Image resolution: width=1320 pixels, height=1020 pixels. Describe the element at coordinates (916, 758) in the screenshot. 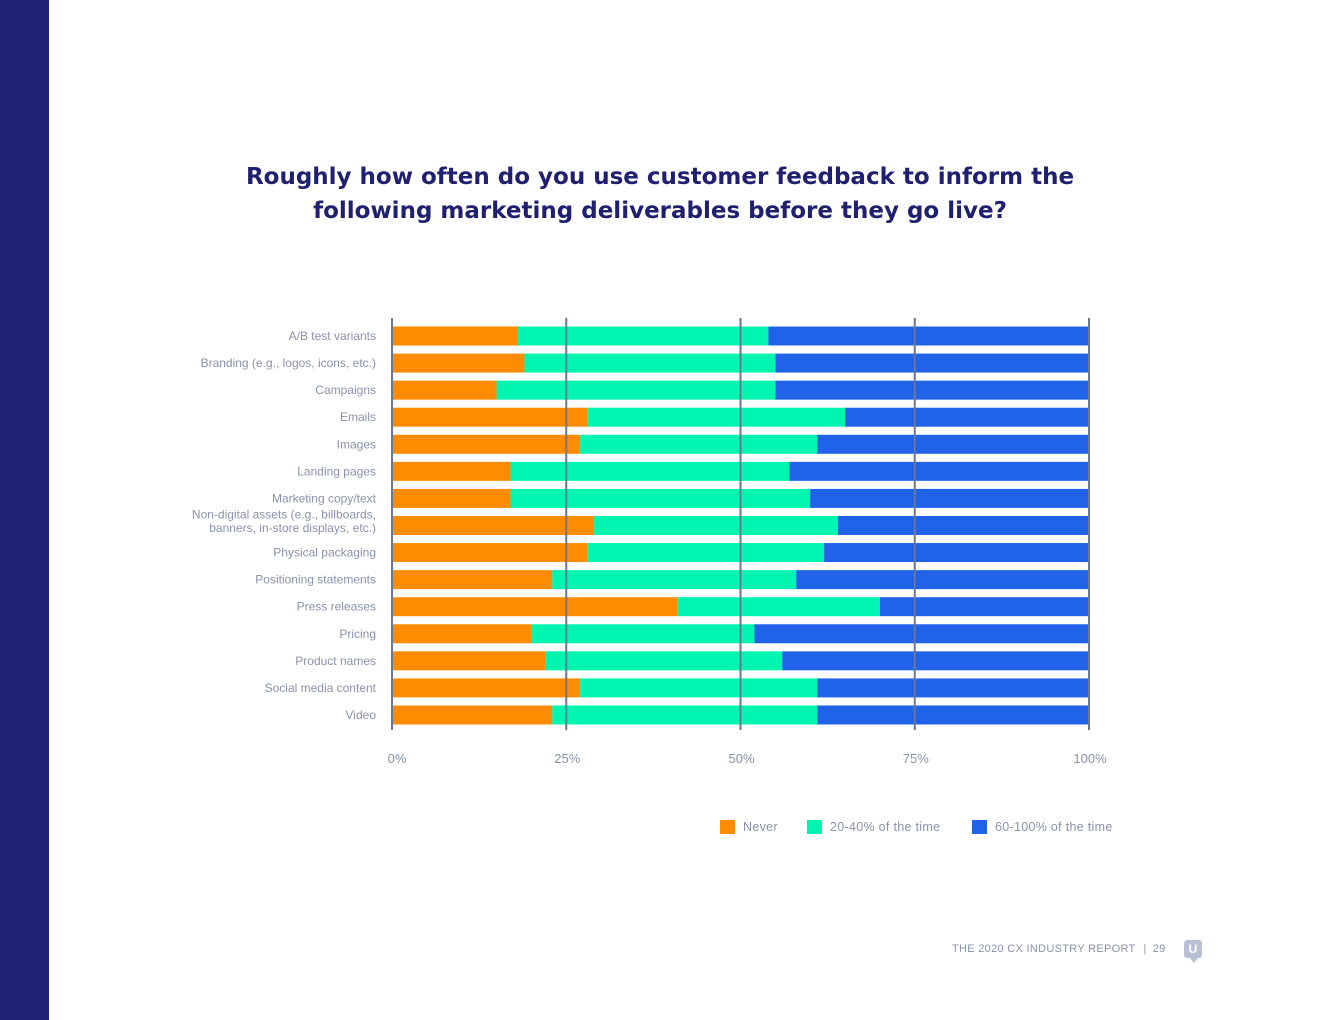

I see `x-tick-label: 75%` at that location.